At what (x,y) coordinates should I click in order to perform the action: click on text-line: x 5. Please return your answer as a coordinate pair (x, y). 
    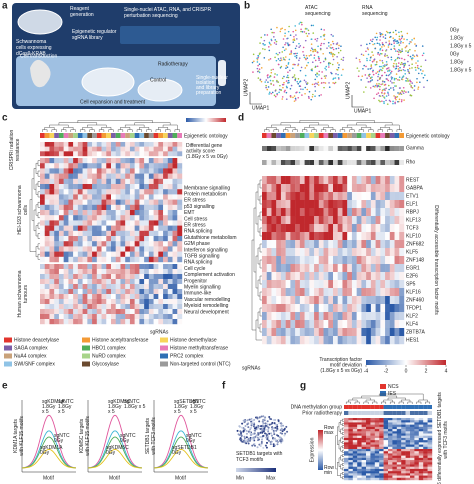
    Looking at the image, I should click on (61, 412).